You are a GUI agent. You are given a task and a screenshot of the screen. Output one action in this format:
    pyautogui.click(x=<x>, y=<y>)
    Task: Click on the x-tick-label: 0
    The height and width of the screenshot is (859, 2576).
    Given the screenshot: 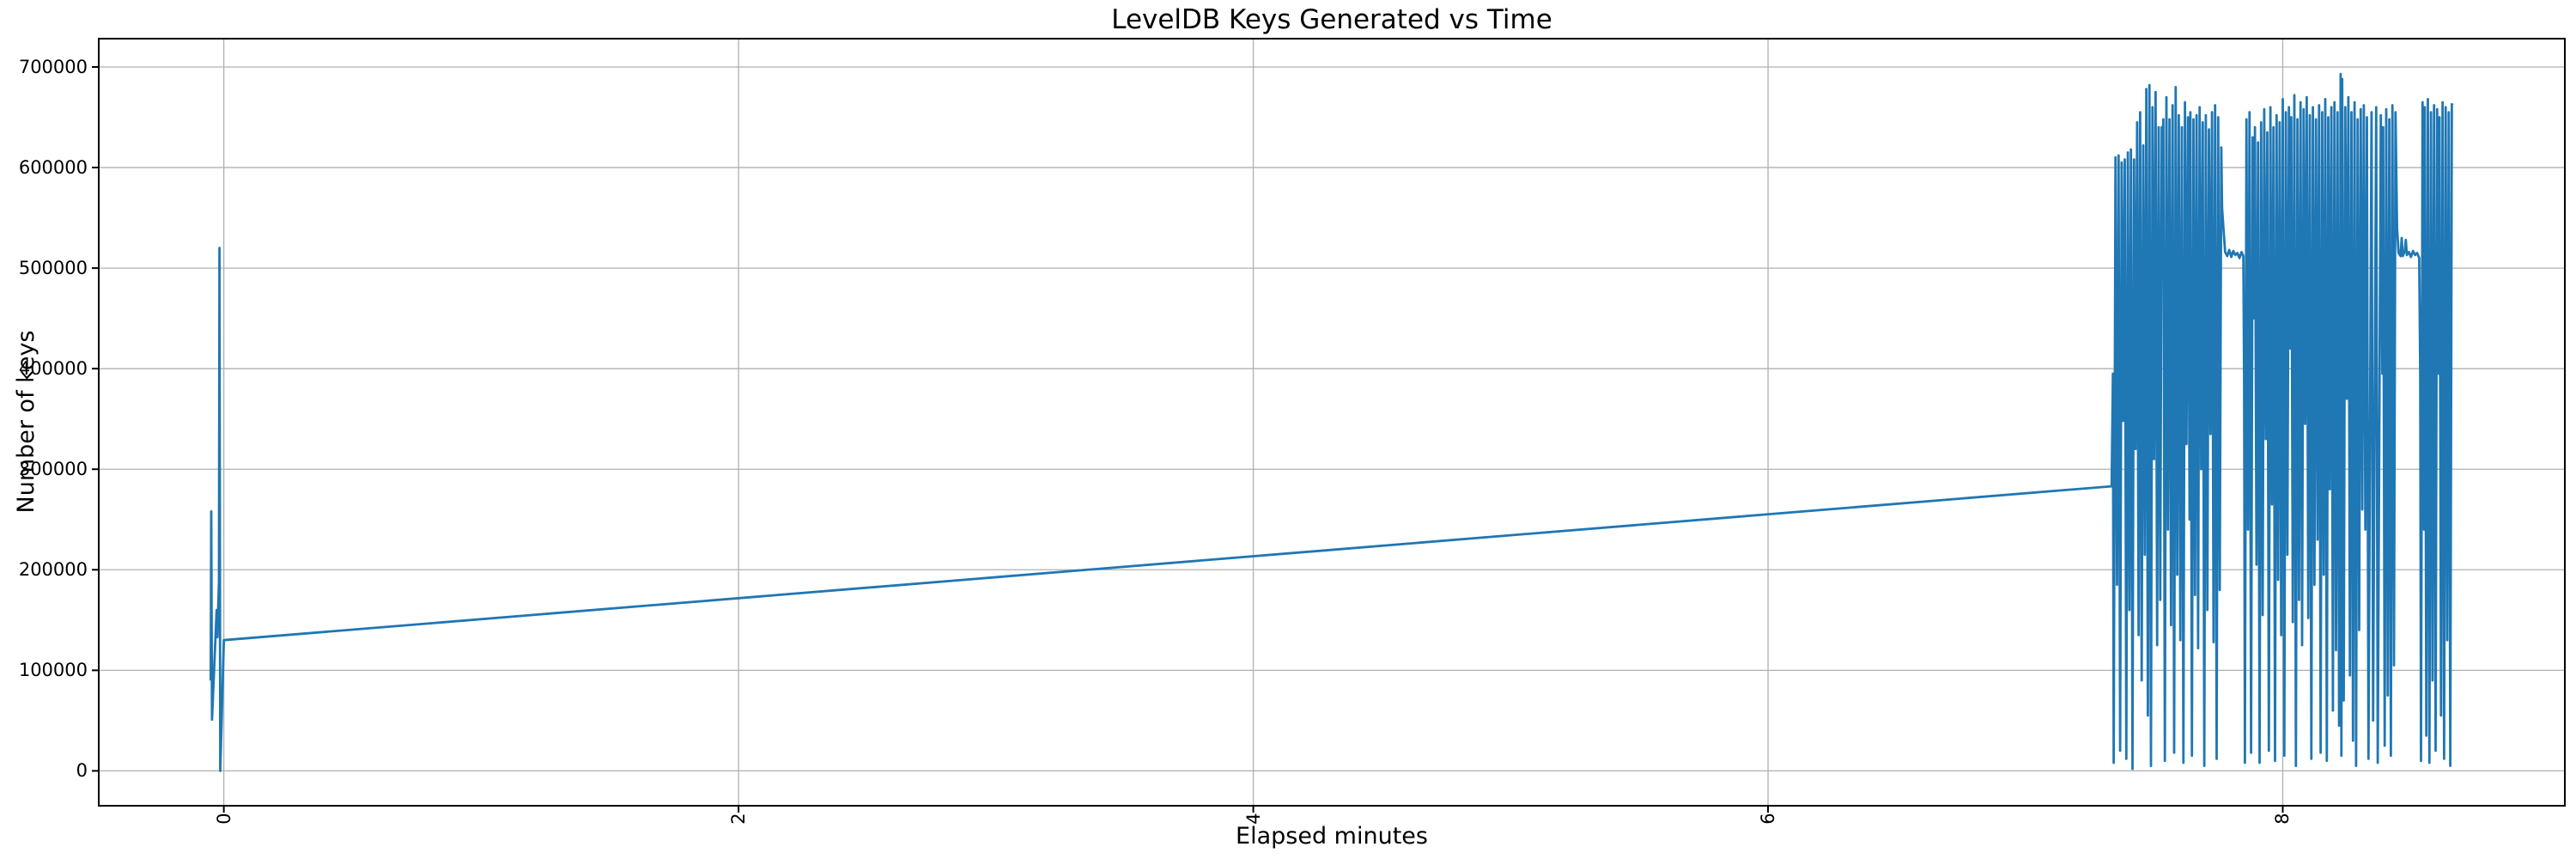 What is the action you would take?
    pyautogui.click(x=223, y=819)
    